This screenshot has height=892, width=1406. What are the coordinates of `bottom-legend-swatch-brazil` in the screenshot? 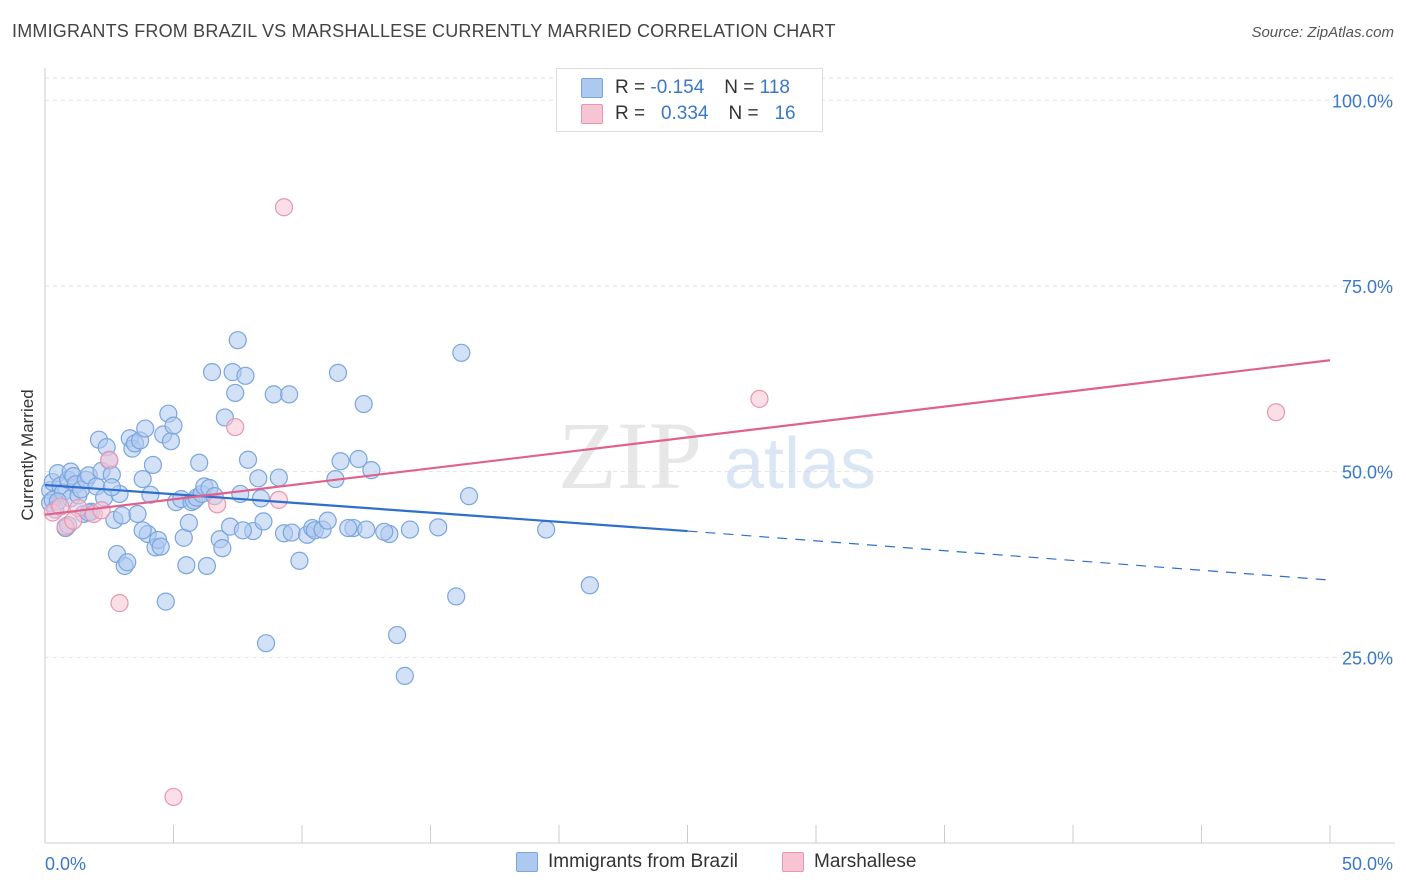 It's located at (527, 862).